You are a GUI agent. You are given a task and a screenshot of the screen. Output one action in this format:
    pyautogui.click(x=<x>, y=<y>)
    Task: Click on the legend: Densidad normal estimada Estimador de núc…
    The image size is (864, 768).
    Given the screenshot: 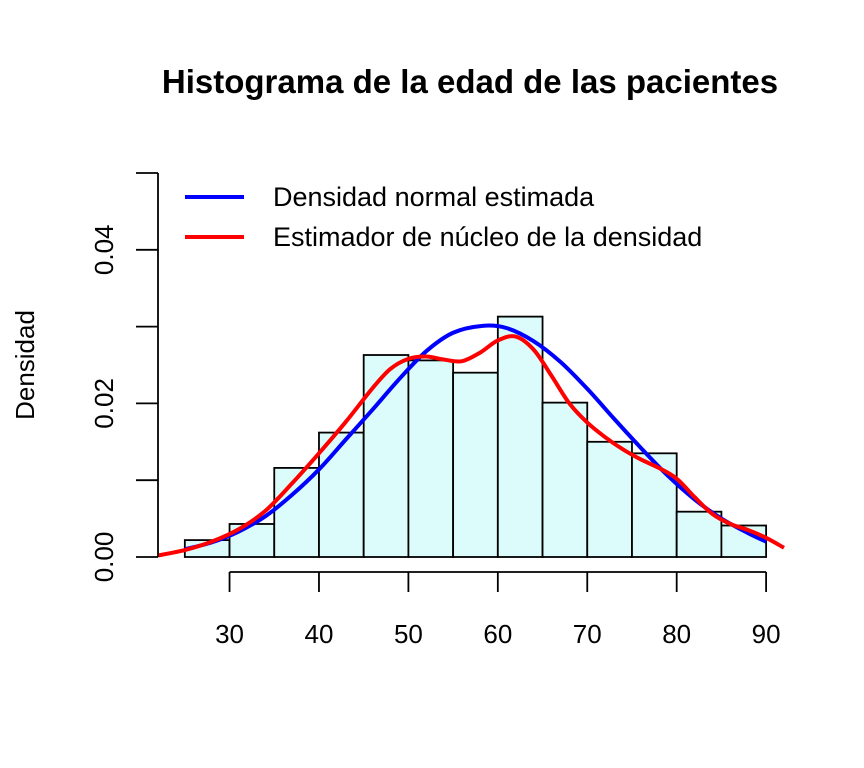 What is the action you would take?
    pyautogui.click(x=443, y=217)
    